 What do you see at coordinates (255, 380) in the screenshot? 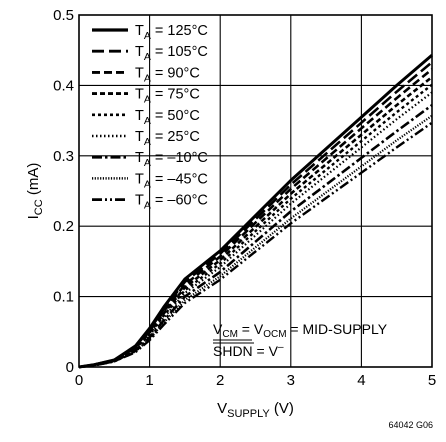
I see `x-tick-labels: 0 1 2 3 4 5` at bounding box center [255, 380].